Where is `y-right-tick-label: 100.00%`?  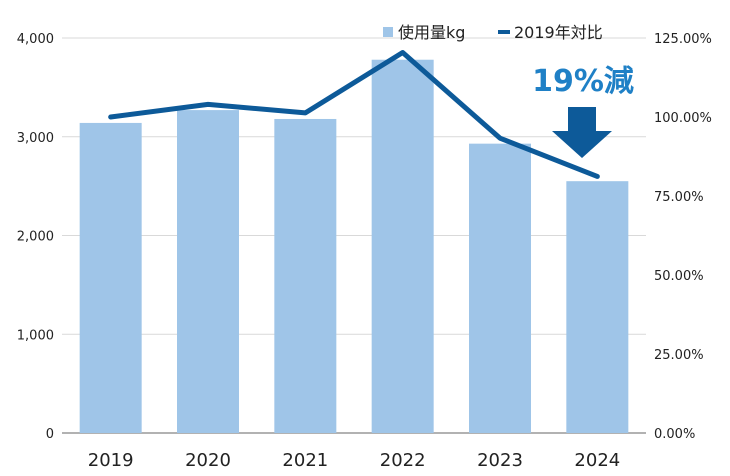 y-right-tick-label: 100.00% is located at coordinates (683, 118).